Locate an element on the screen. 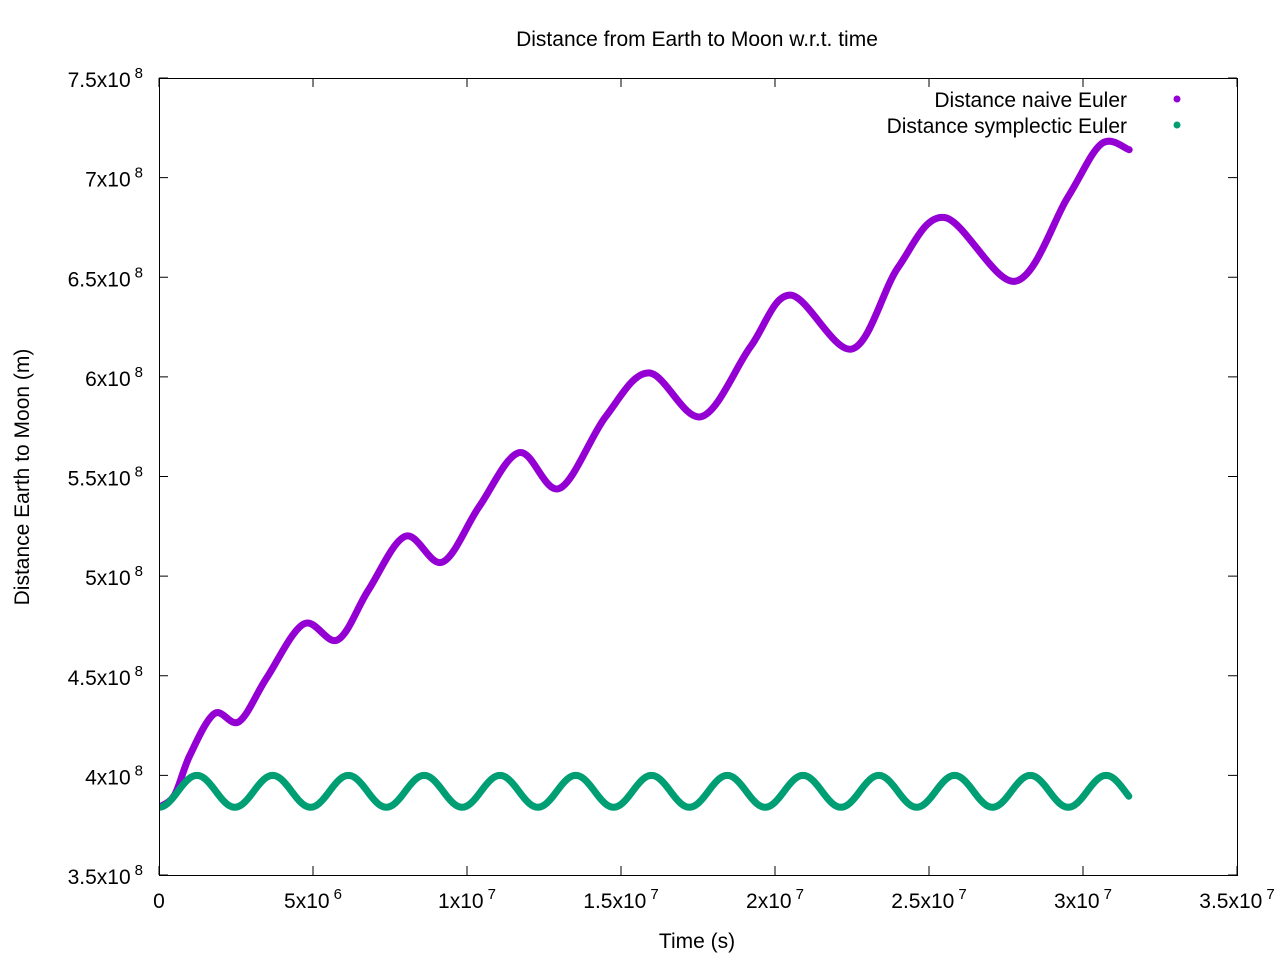  x-tick-label: 1.5x10 7 is located at coordinates (620, 899).